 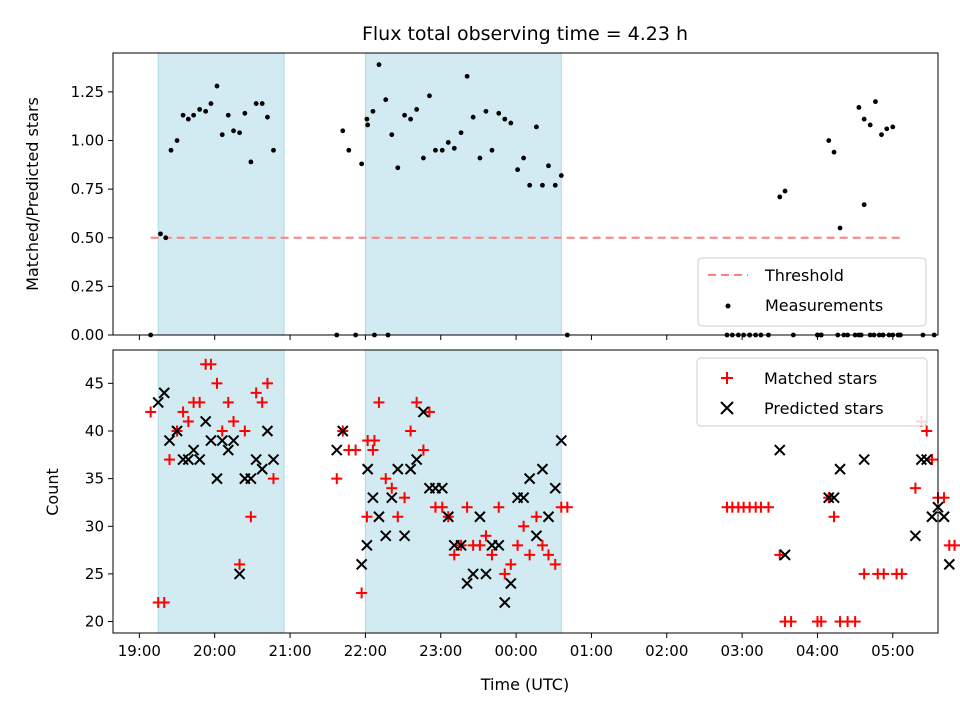 I want to click on y-tick-label: 20, so click(x=94, y=622).